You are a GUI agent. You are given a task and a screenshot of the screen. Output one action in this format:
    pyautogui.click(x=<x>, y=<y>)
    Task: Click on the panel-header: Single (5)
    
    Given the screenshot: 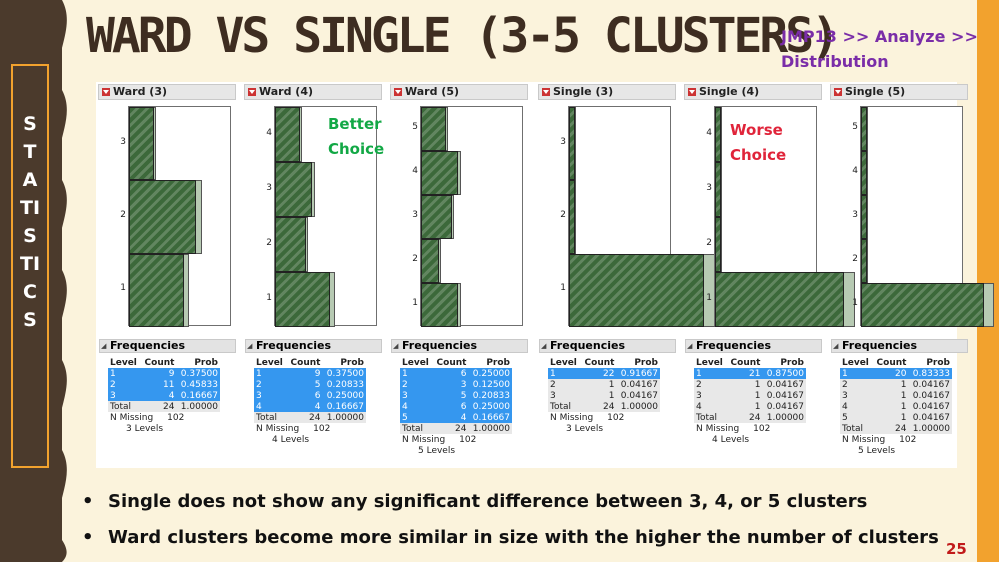 What is the action you would take?
    pyautogui.click(x=899, y=92)
    